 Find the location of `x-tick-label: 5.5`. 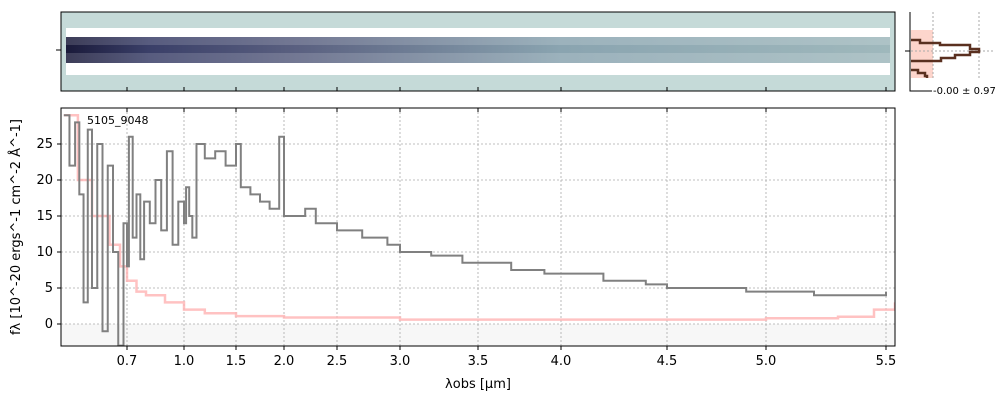

x-tick-label: 5.5 is located at coordinates (886, 361).